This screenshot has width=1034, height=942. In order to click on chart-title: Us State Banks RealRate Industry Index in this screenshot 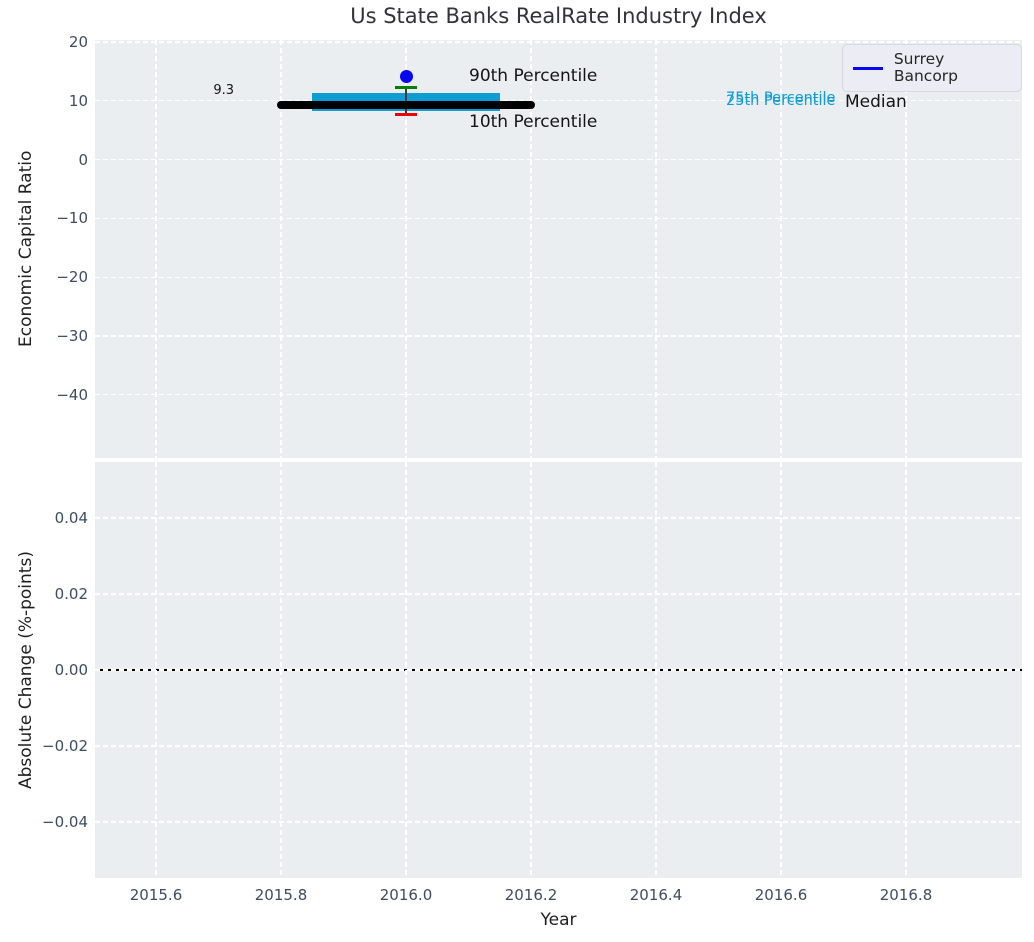, I will do `click(558, 16)`.